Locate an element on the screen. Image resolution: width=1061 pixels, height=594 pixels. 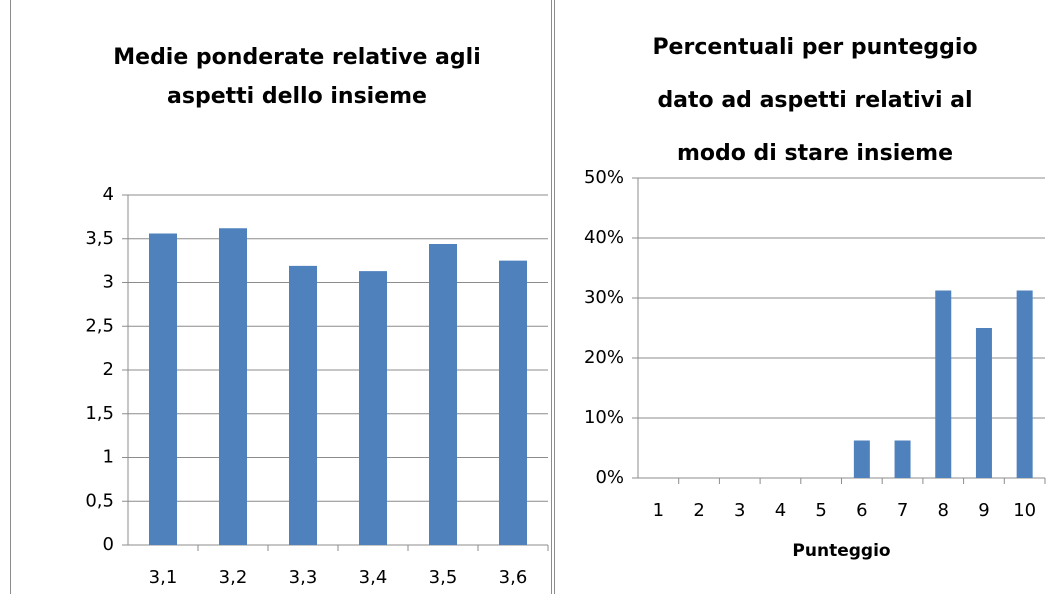
chart-title: dato ad aspetti relativi al is located at coordinates (814, 100).